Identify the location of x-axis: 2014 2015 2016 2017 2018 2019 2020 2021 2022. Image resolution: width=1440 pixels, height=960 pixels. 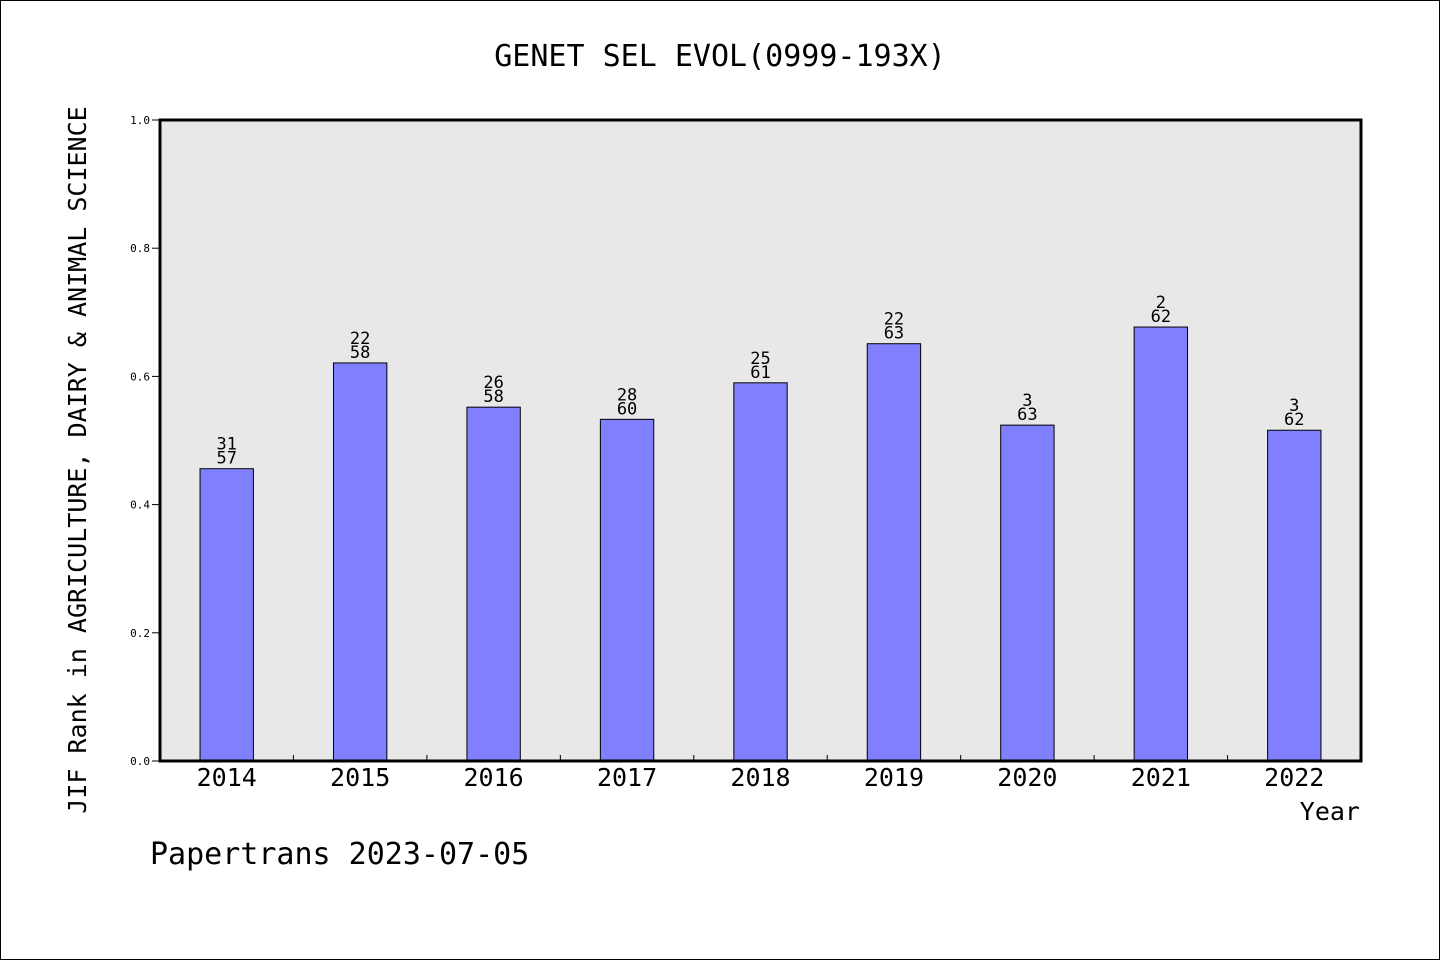
(760, 773).